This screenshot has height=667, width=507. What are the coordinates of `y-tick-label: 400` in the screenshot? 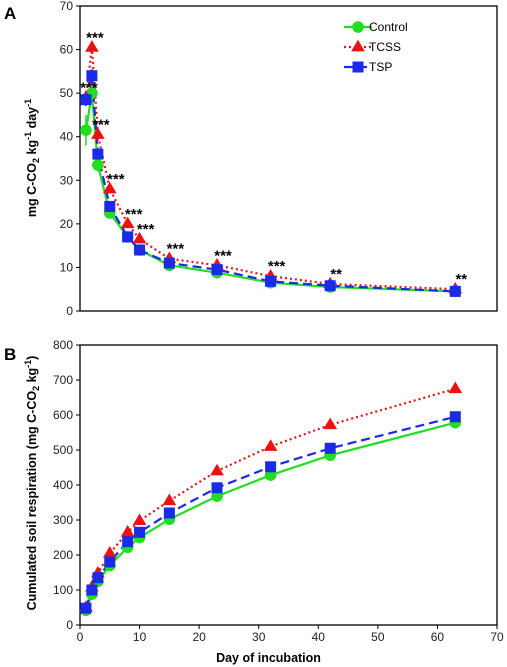 It's located at (63, 485).